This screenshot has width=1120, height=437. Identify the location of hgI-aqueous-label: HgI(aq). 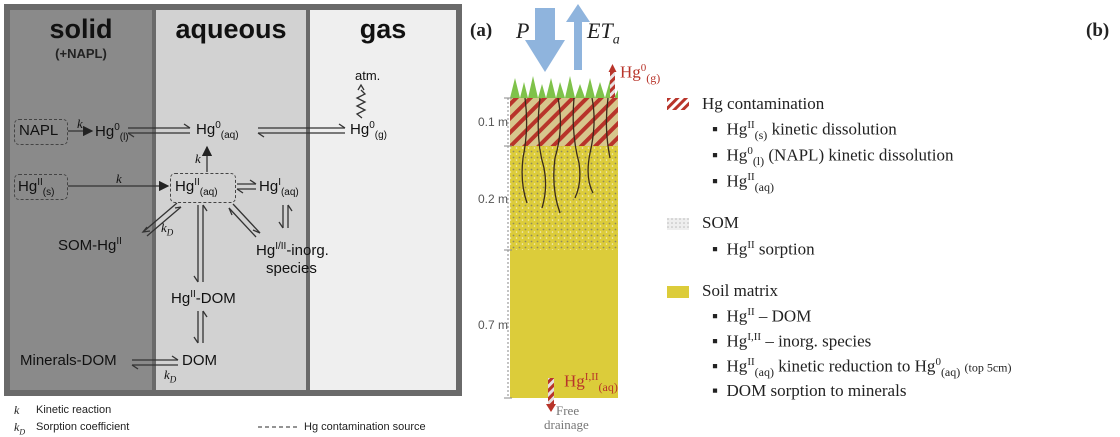
(279, 187).